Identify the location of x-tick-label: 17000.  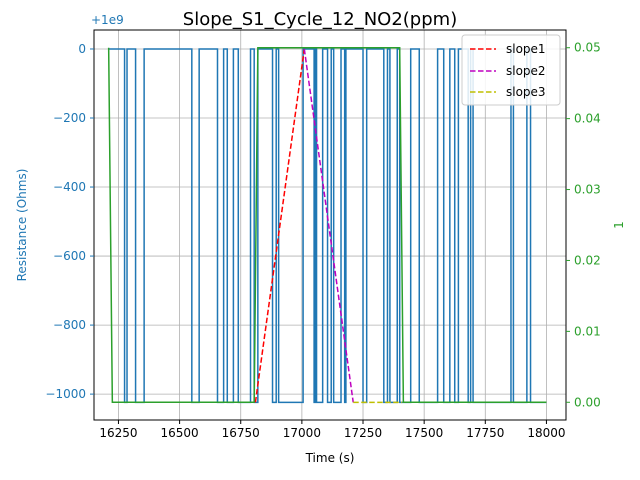
(302, 433).